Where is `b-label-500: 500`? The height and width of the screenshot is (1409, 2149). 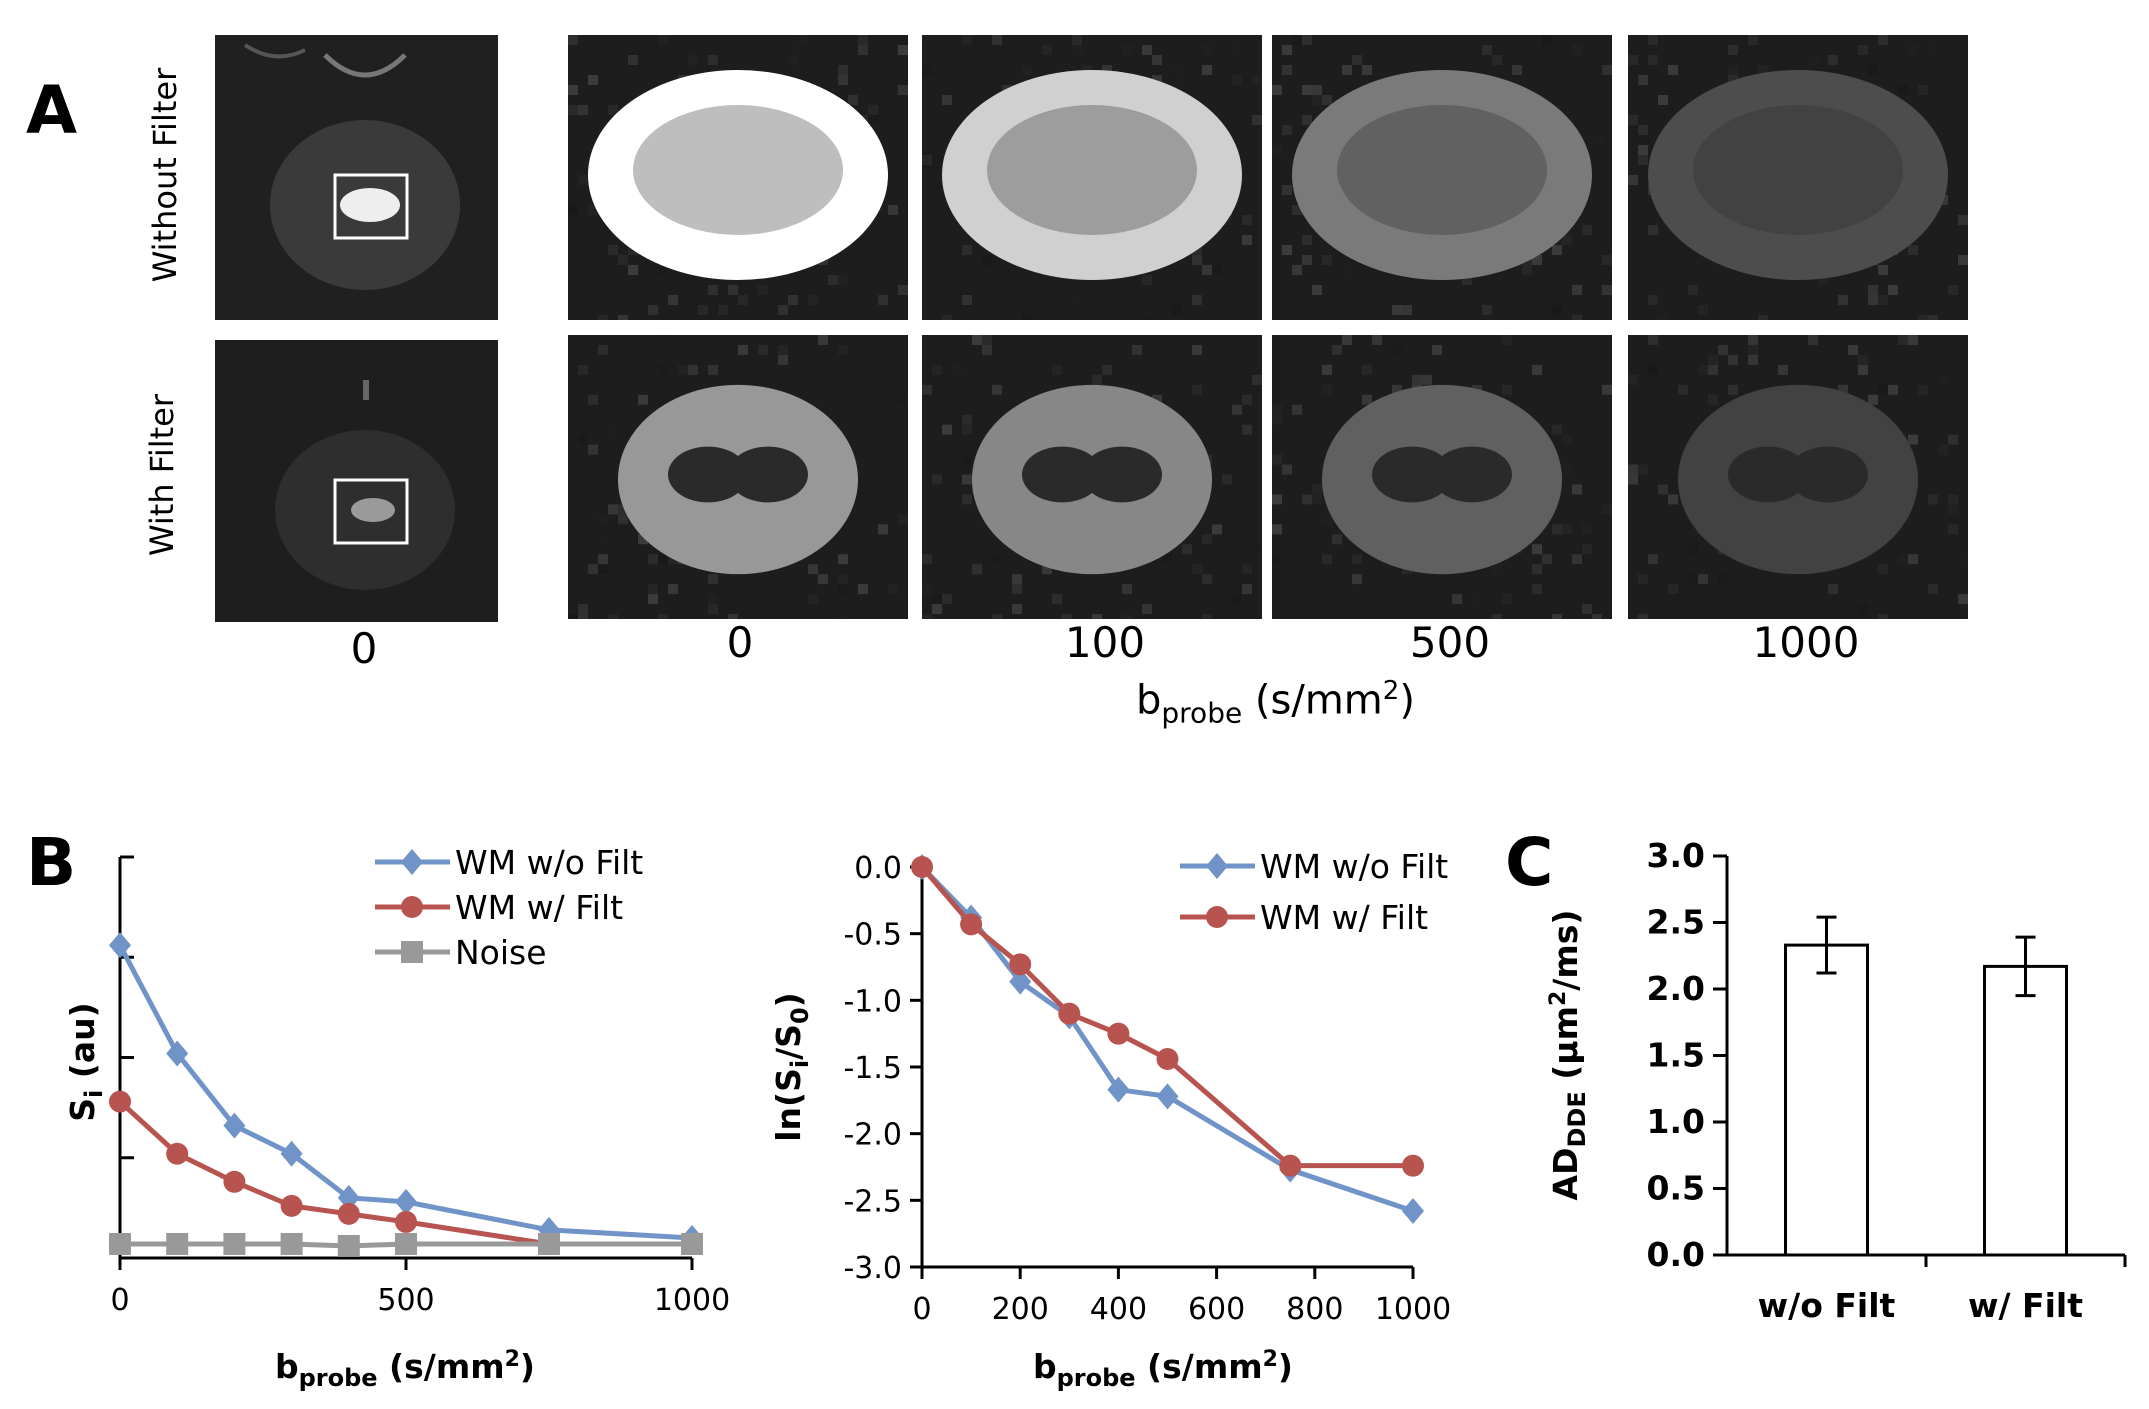 b-label-500: 500 is located at coordinates (1450, 642).